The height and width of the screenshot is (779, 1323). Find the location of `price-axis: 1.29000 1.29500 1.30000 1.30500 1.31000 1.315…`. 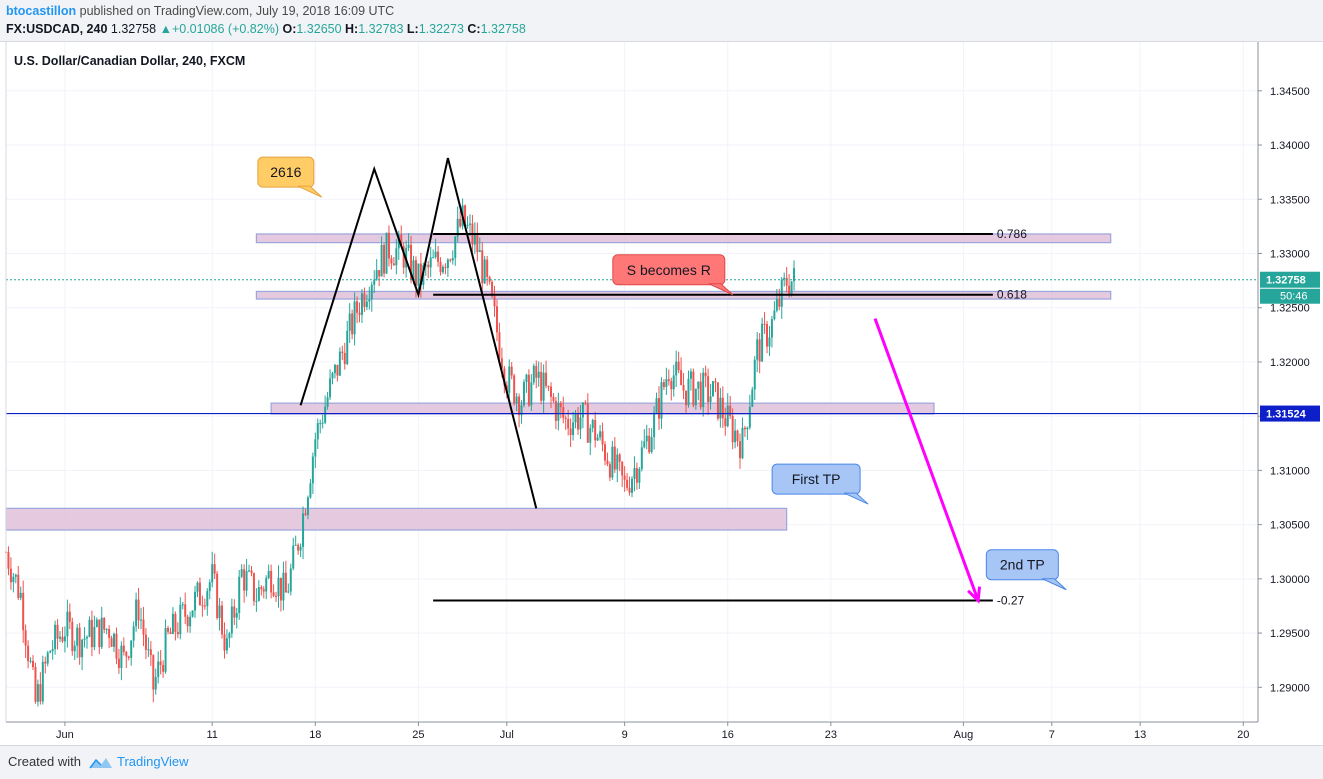

price-axis: 1.29000 1.29500 1.30000 1.30500 1.31000 1.315… is located at coordinates (1289, 390).